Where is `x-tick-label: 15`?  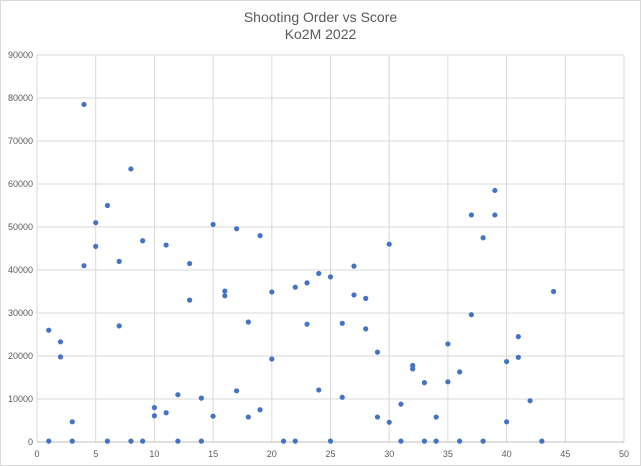 x-tick-label: 15 is located at coordinates (213, 454).